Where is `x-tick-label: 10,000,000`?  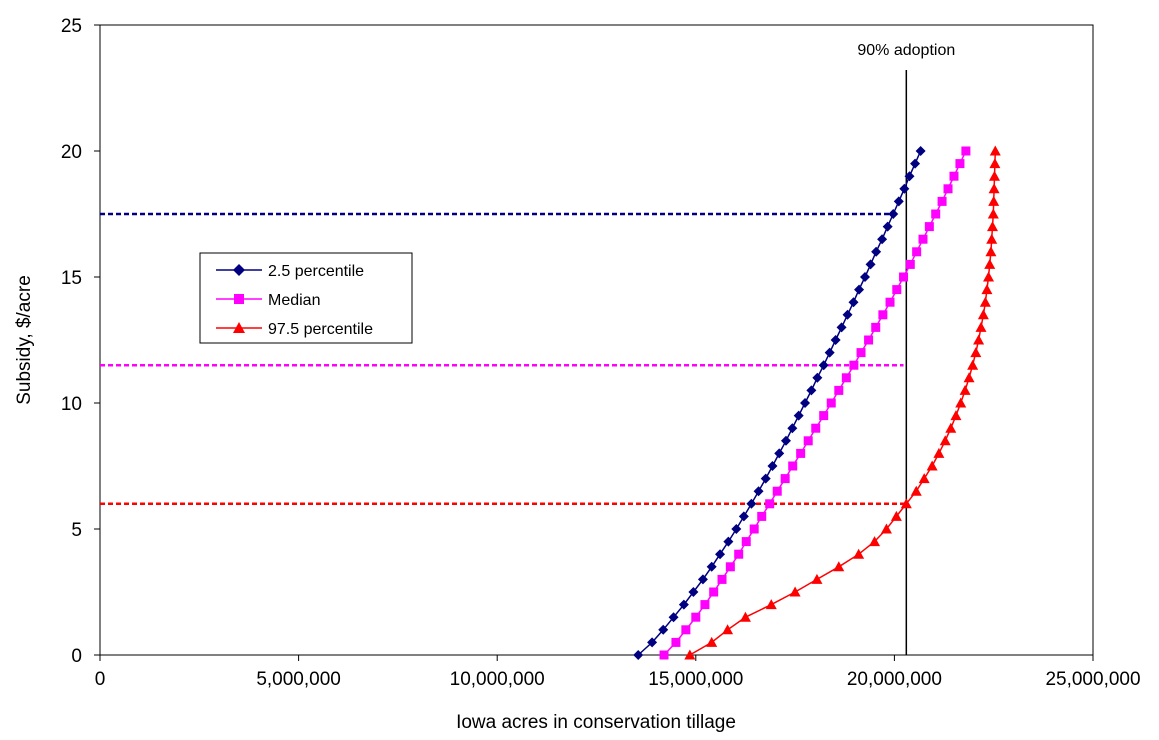
x-tick-label: 10,000,000 is located at coordinates (497, 679).